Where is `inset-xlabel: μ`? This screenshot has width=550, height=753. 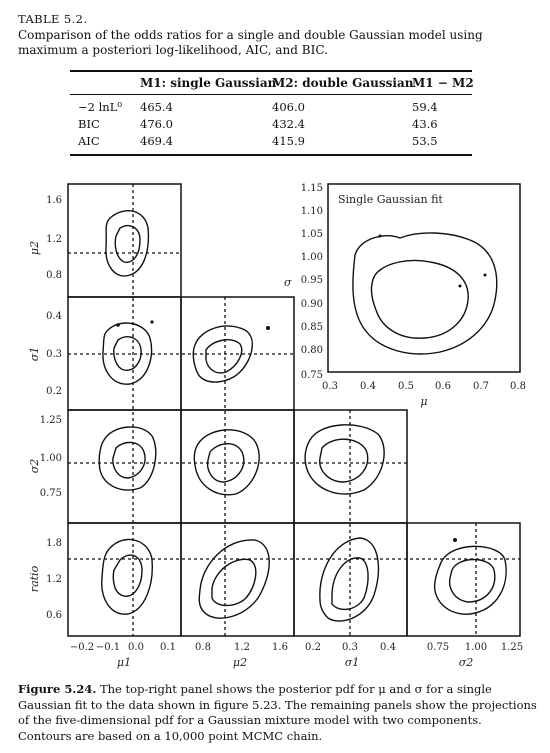 inset-xlabel: μ is located at coordinates (423, 401).